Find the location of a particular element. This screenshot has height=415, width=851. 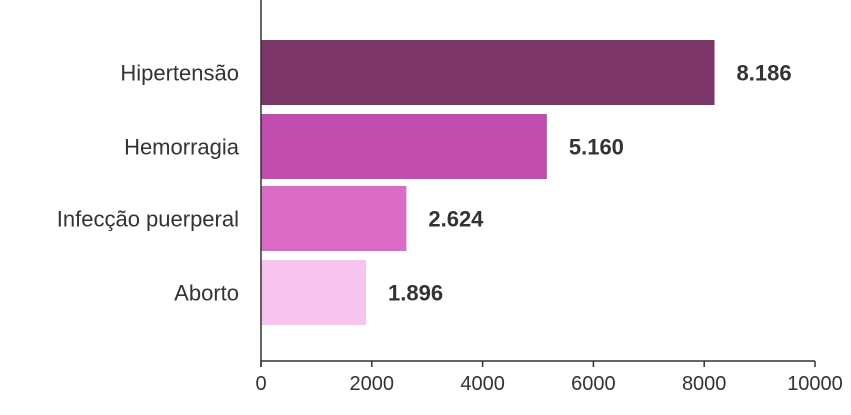

x-tick-label-2000: 2000 is located at coordinates (372, 384).